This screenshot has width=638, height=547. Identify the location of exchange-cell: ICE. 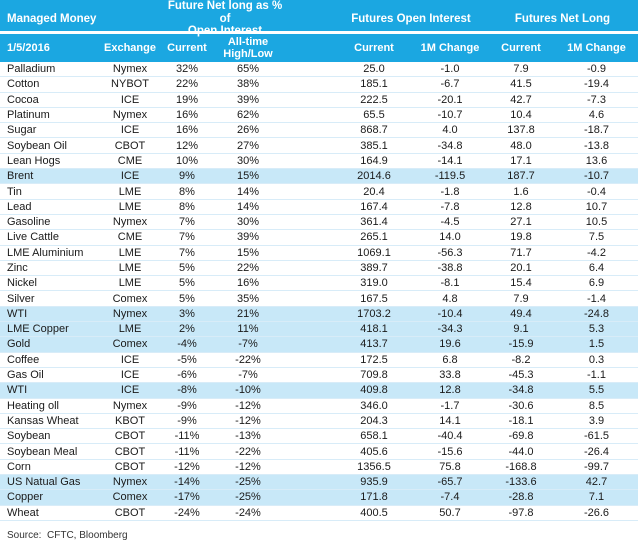
(130, 176).